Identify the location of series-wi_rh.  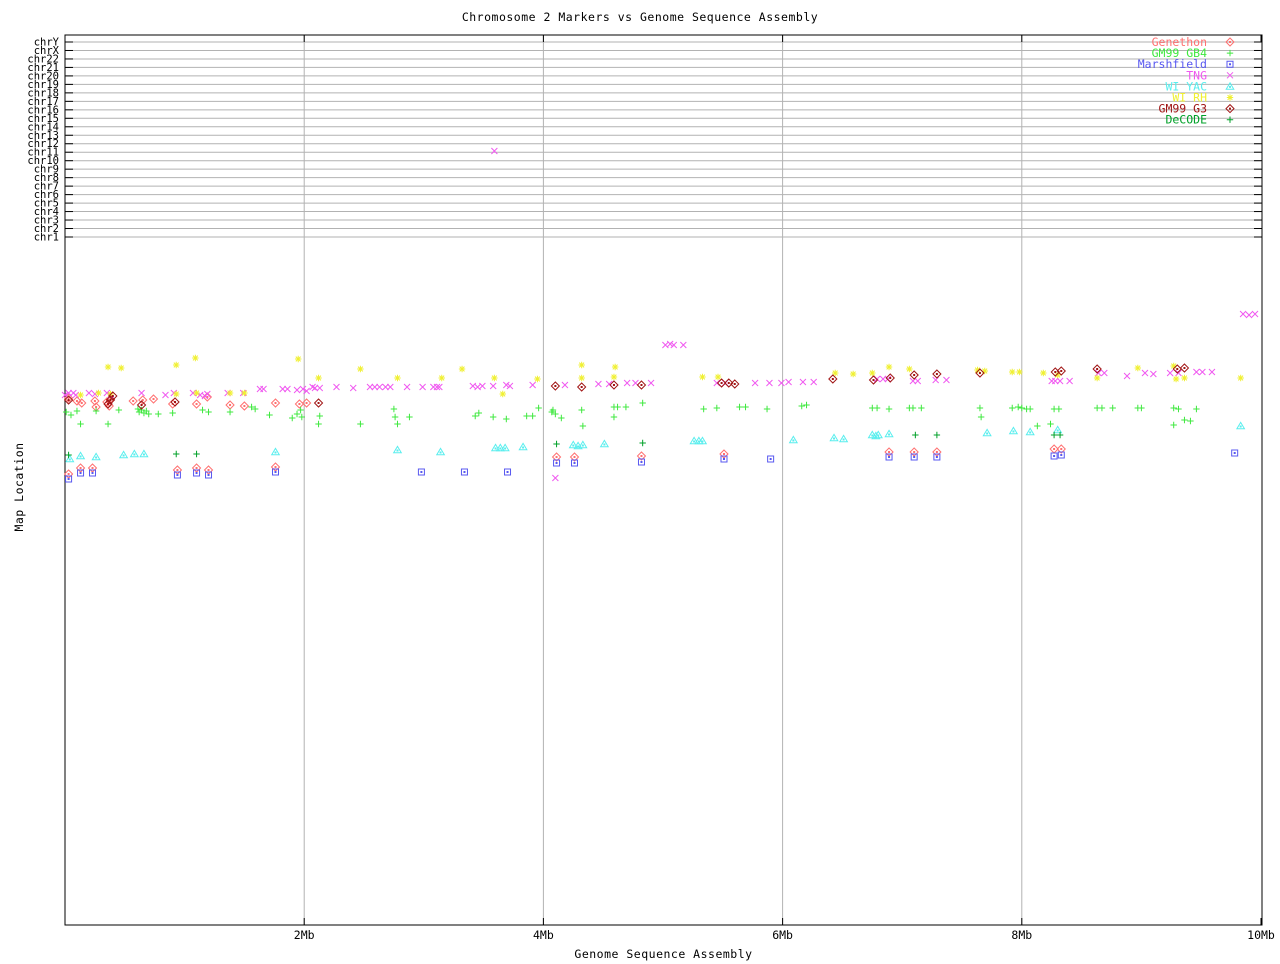
(660, 376).